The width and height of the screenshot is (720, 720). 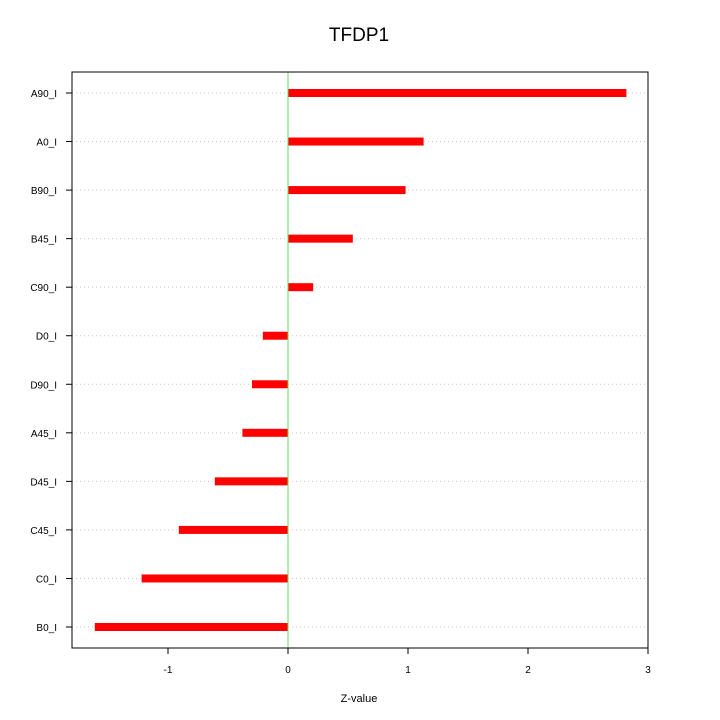 I want to click on x-tick-label: 1, so click(x=408, y=670).